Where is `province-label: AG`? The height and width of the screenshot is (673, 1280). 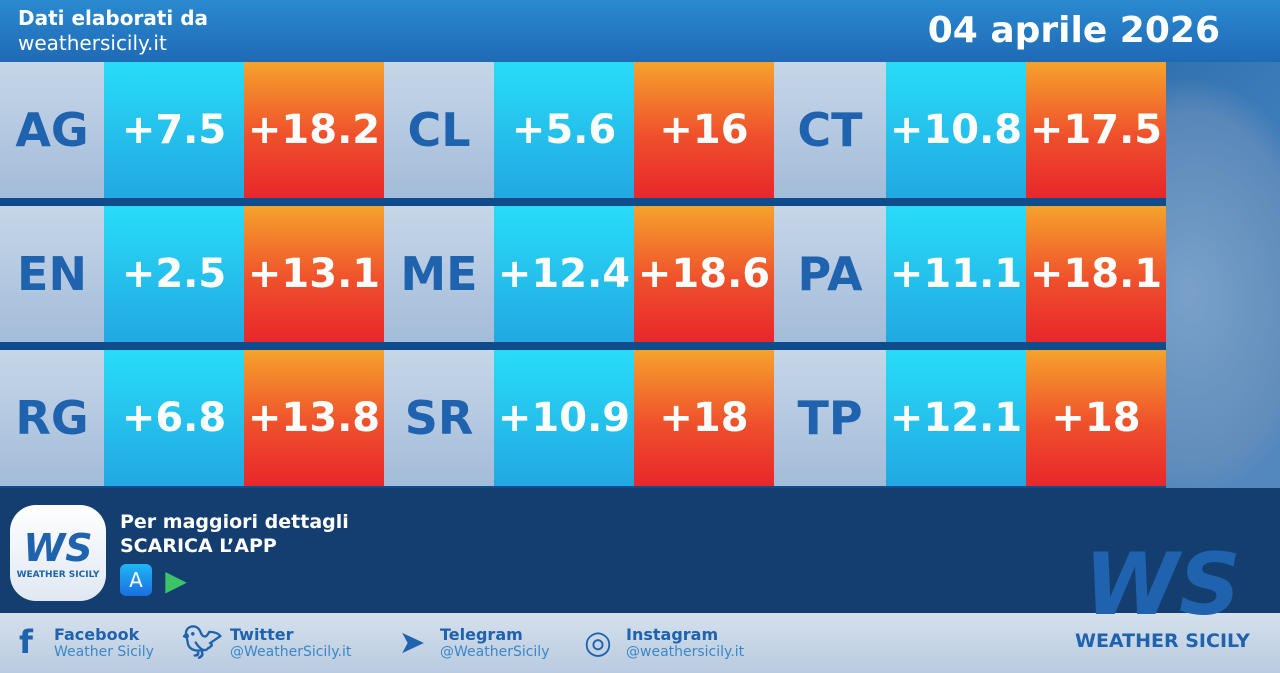
province-label: AG is located at coordinates (52, 130).